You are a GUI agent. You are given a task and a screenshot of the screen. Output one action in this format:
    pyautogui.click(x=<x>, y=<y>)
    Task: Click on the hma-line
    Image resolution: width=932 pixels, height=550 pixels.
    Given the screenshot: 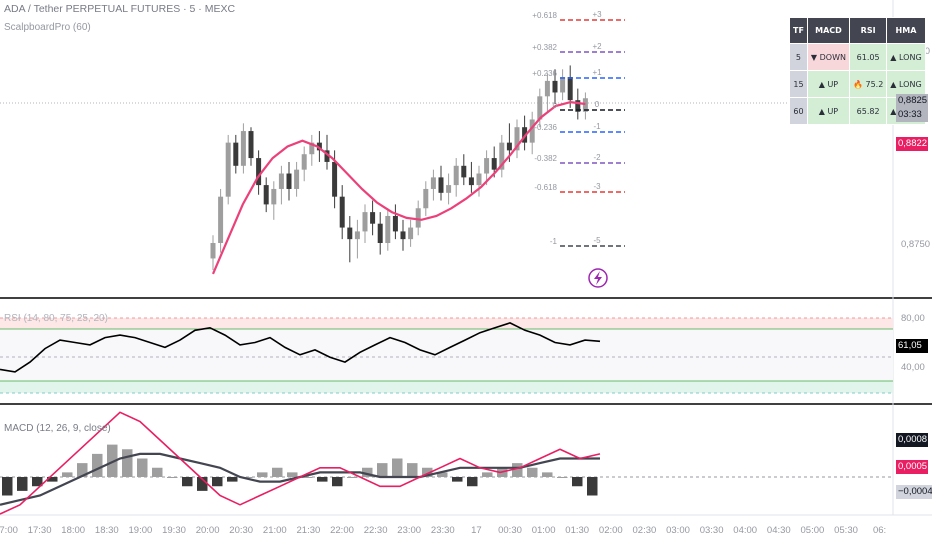 What is the action you would take?
    pyautogui.click(x=398, y=187)
    